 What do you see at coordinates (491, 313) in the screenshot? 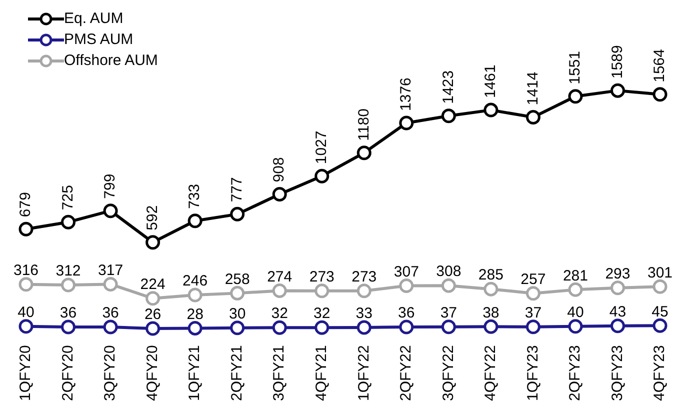
I see `data-label: 38` at bounding box center [491, 313].